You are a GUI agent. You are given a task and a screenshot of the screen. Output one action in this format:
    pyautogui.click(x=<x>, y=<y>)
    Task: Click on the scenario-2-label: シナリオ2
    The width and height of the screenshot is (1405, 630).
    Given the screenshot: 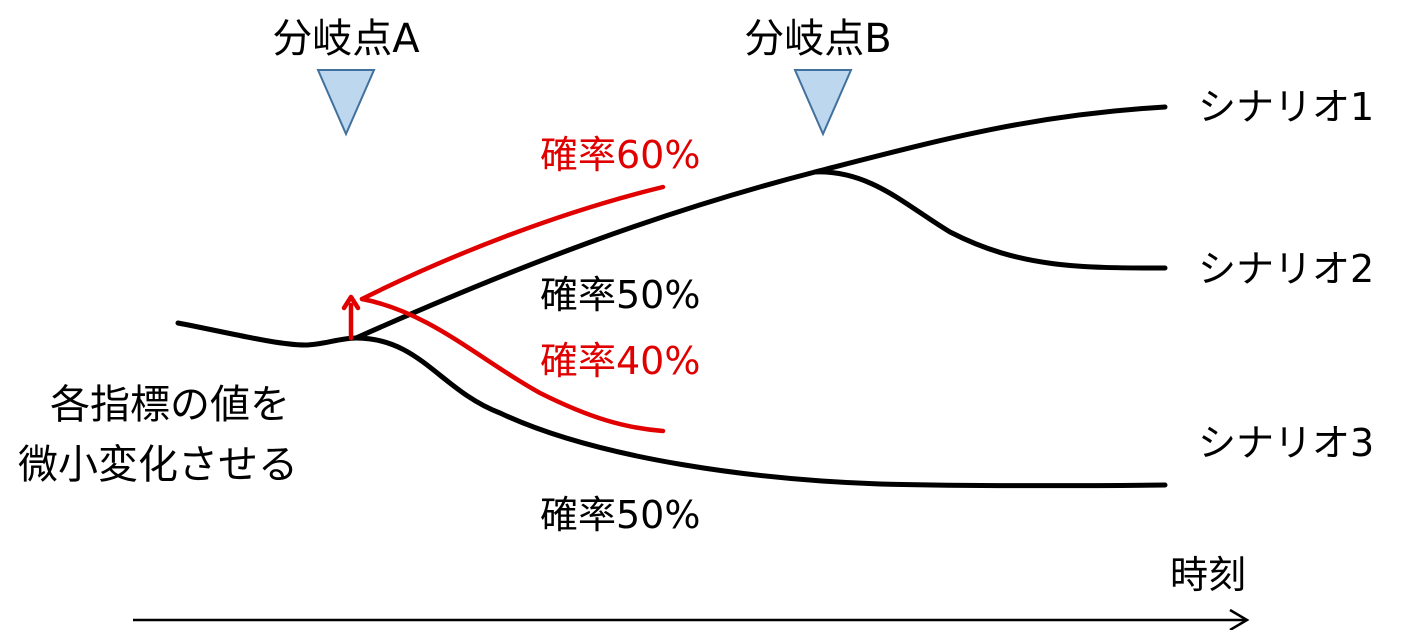 What is the action you would take?
    pyautogui.click(x=1286, y=269)
    